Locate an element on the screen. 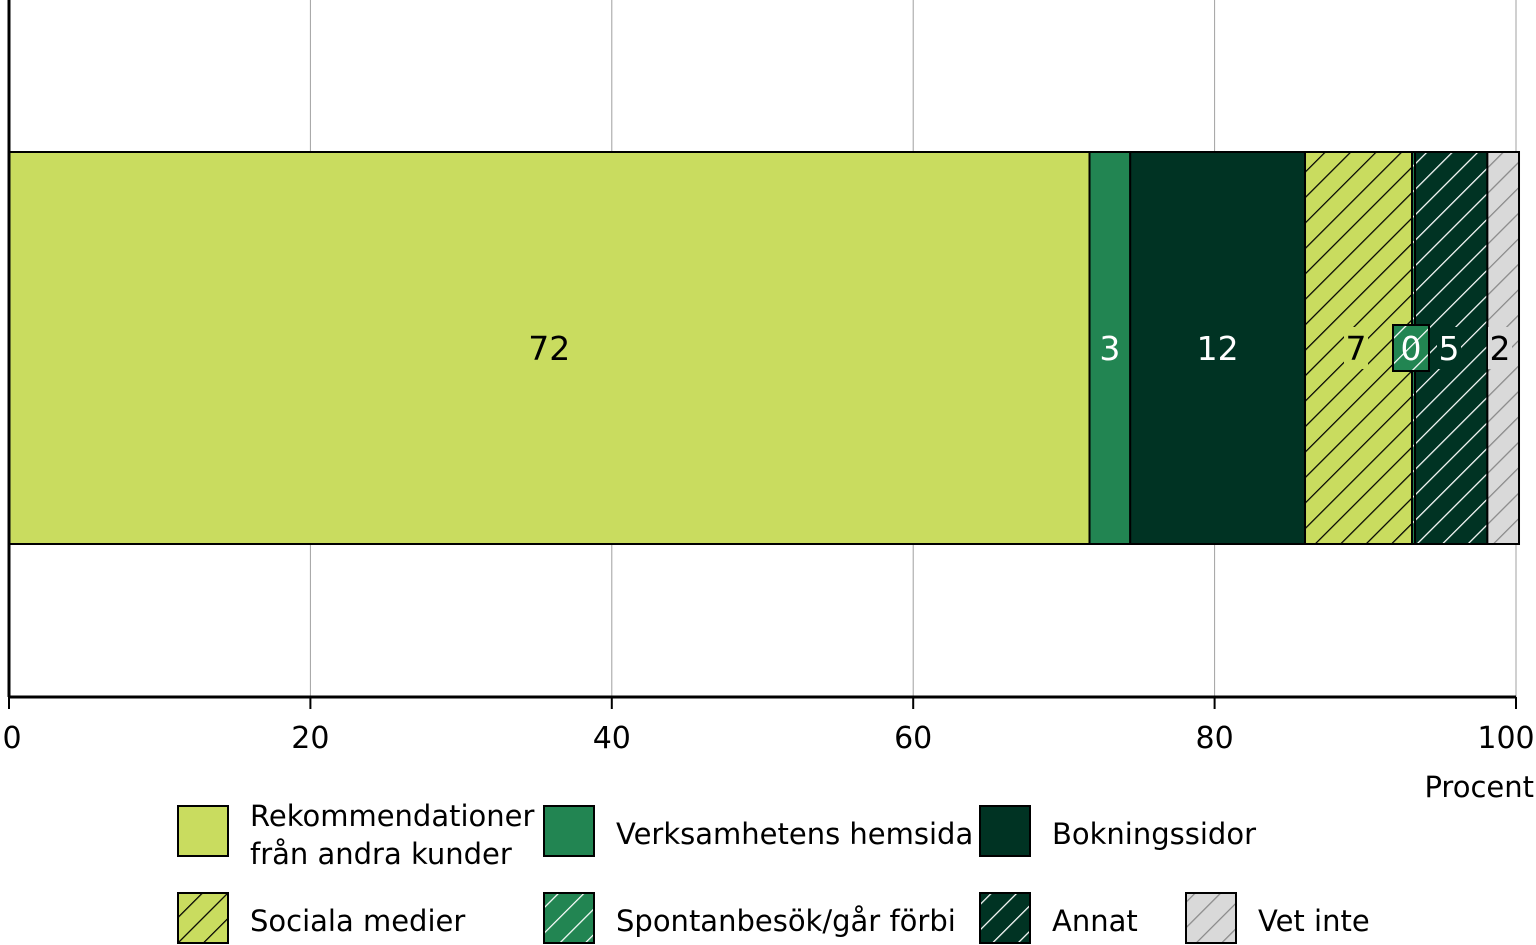  x-tick-label: 0 is located at coordinates (11, 738).